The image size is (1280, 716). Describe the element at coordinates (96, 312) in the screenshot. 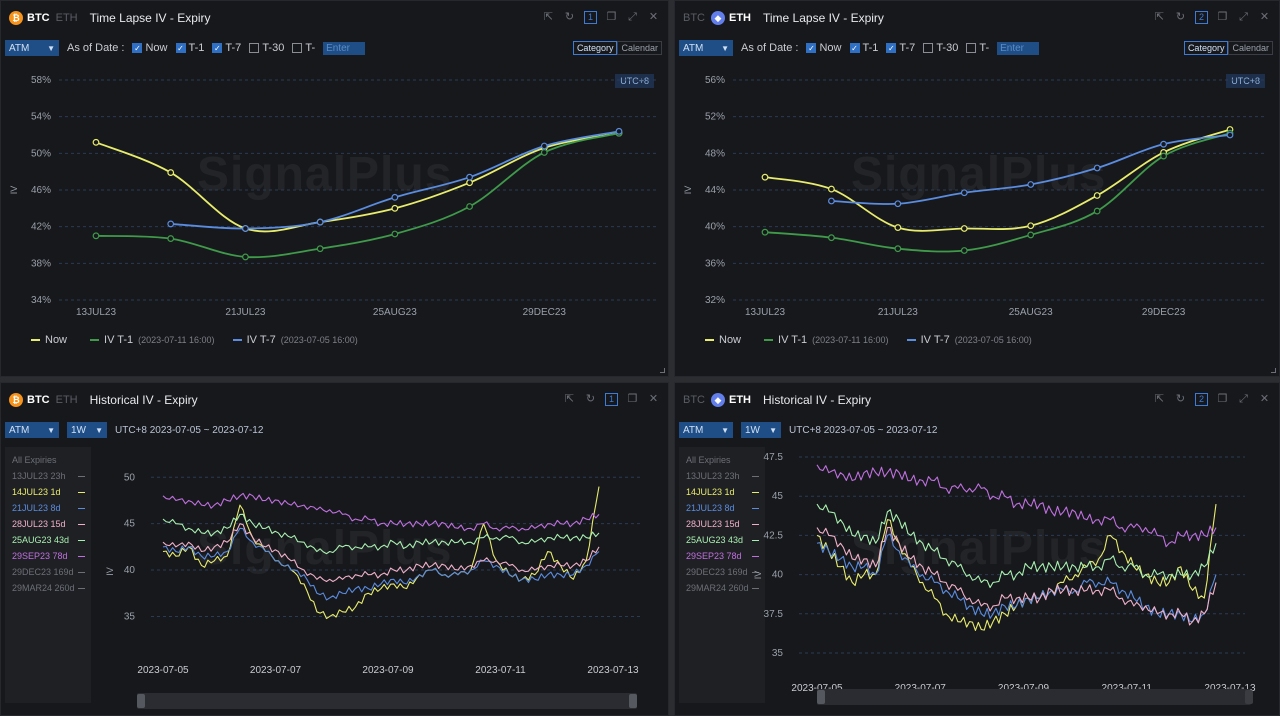

I see `x-tick-label: 13JUL23` at that location.